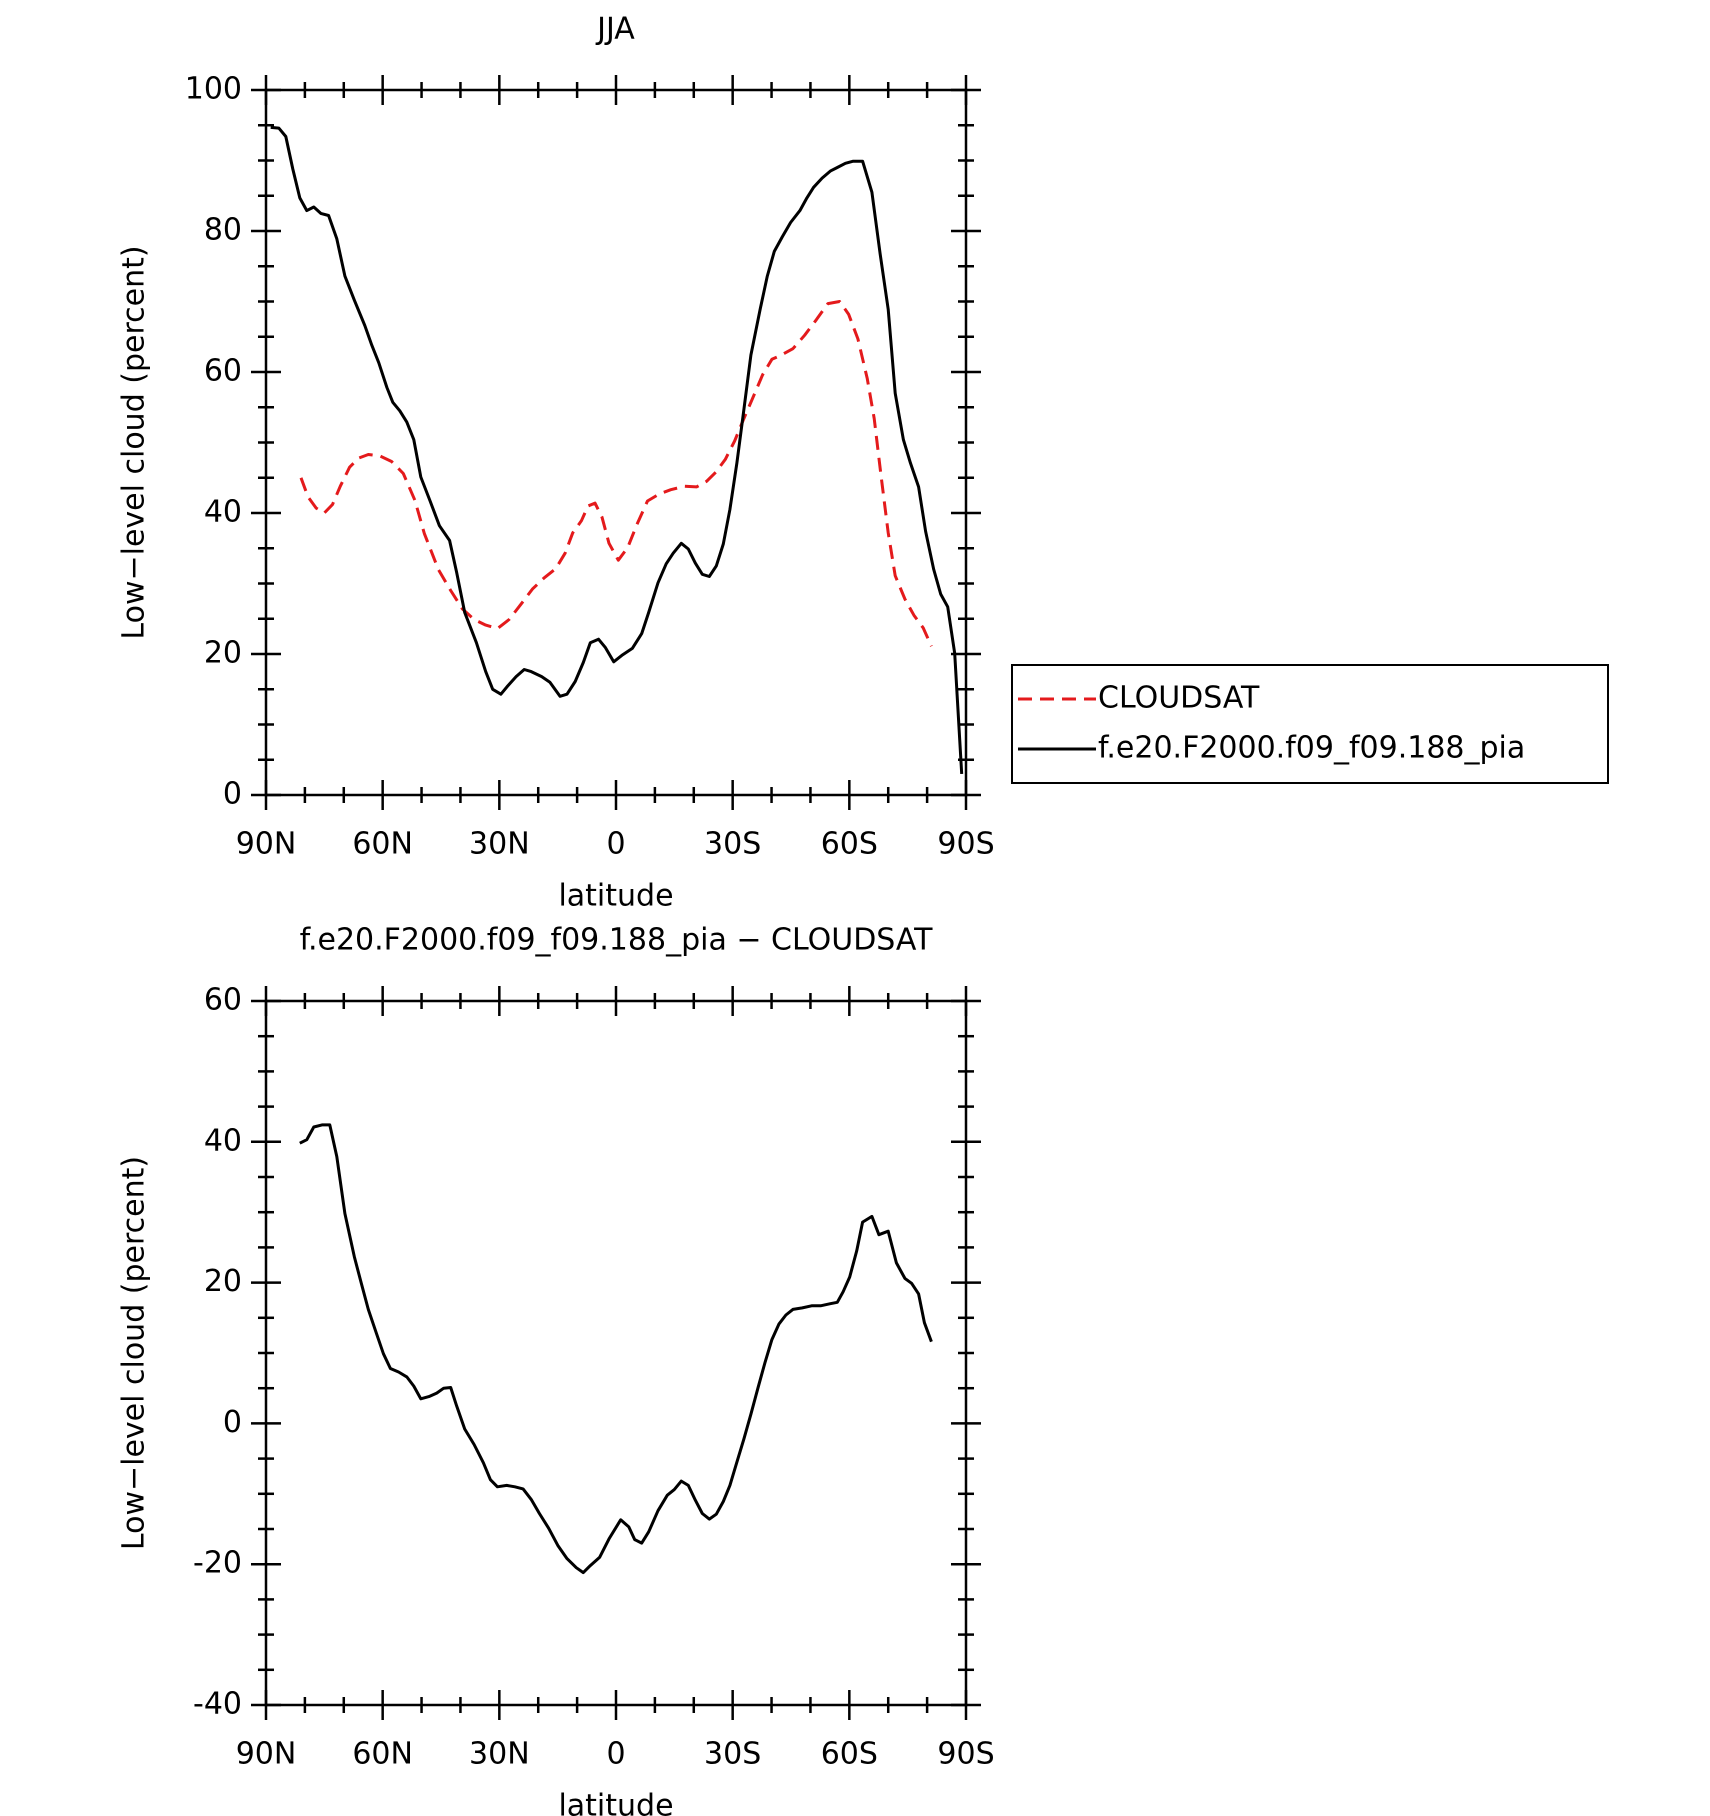  I want to click on y-tick-label: 80, so click(223, 230).